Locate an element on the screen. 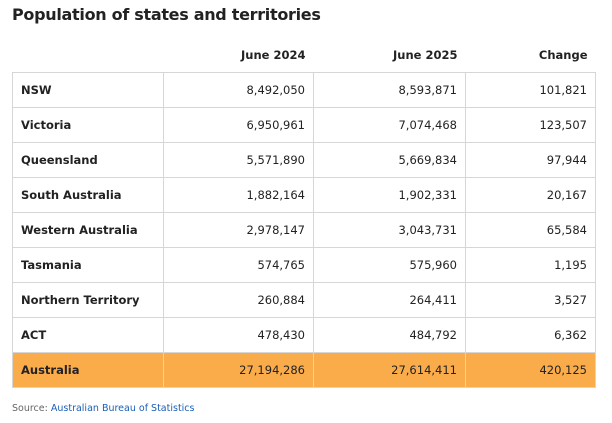 The height and width of the screenshot is (423, 612). total-value-cell: 27,194,286 is located at coordinates (238, 370).